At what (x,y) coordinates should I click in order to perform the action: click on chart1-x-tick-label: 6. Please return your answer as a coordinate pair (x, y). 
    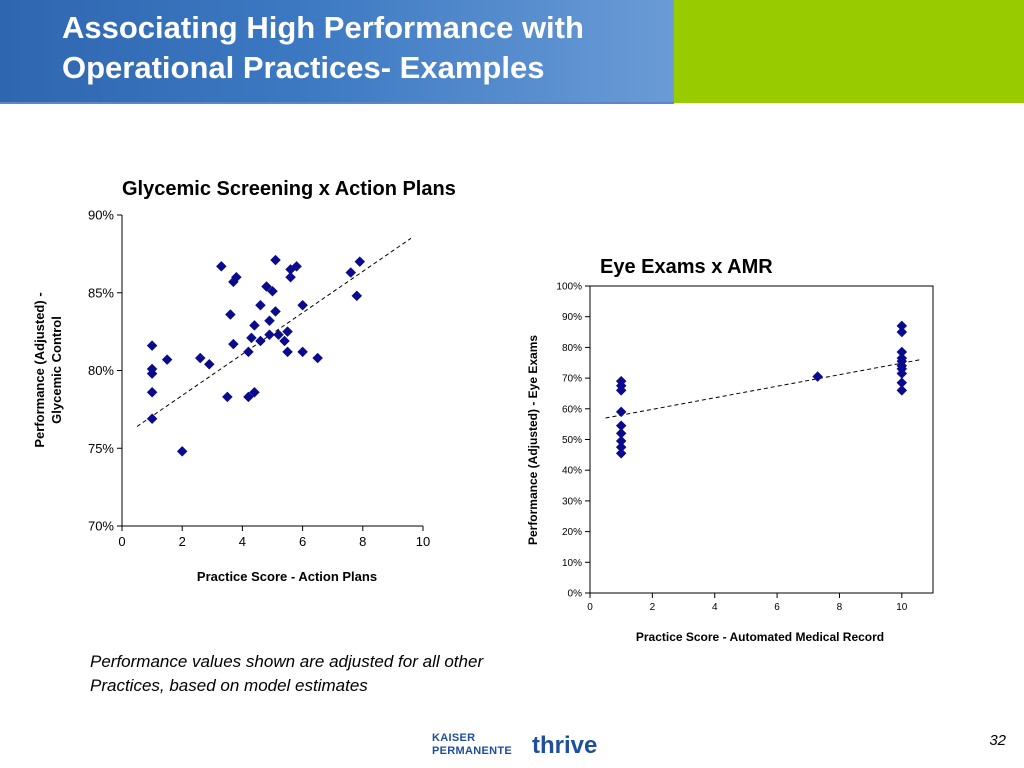
    Looking at the image, I should click on (302, 541).